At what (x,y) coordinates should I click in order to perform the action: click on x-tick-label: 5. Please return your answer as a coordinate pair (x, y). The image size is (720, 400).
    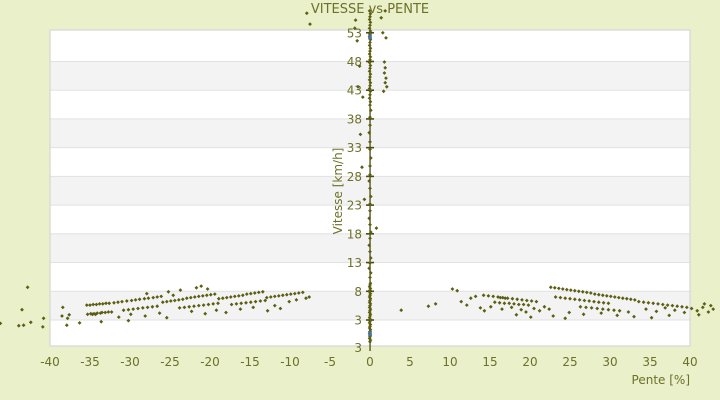
    Looking at the image, I should click on (410, 362).